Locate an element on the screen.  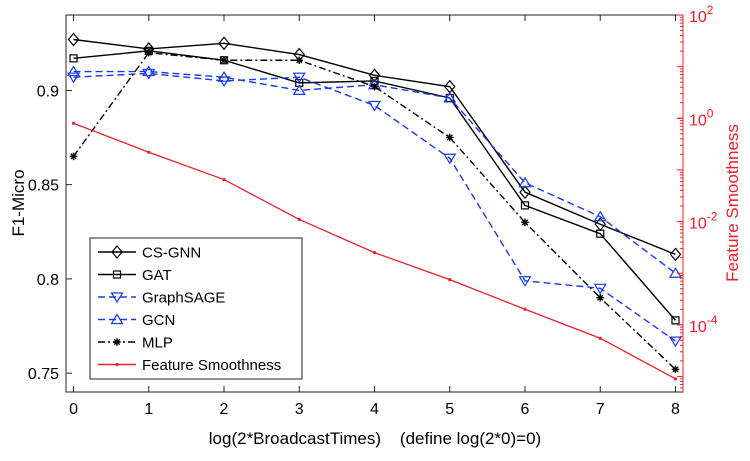
y-right-tick-label: 10⁻² is located at coordinates (703, 221).